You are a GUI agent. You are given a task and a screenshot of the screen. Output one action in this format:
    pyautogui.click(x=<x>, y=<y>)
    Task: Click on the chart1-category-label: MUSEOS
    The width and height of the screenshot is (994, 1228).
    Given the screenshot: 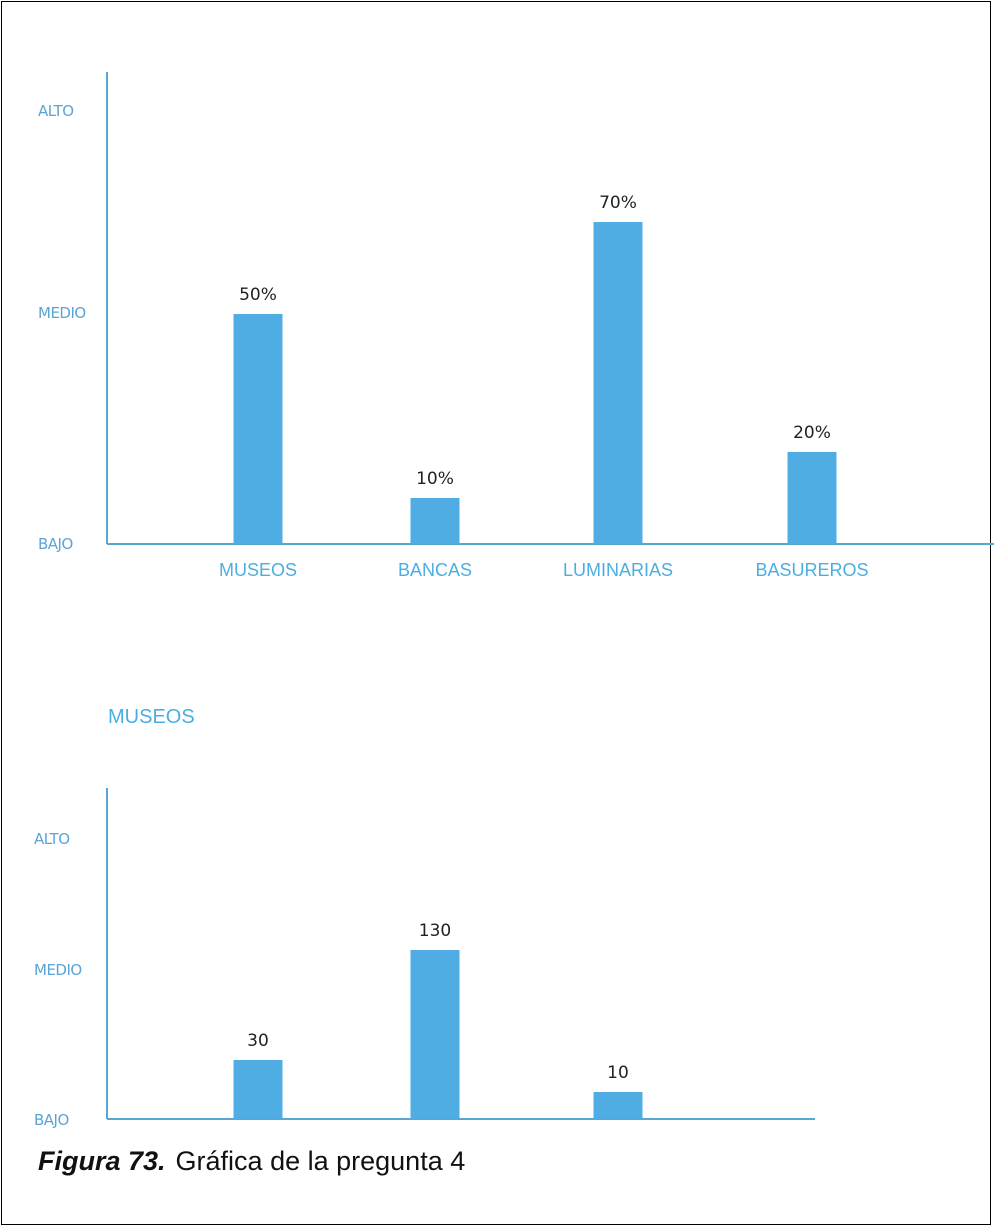 What is the action you would take?
    pyautogui.click(x=258, y=570)
    